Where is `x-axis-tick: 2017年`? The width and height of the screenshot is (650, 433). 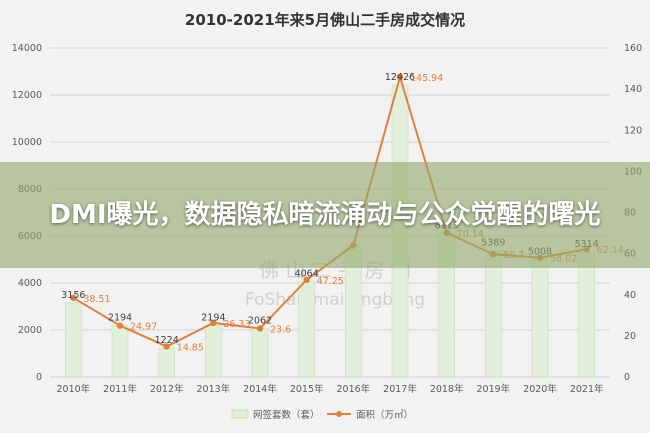 x-axis-tick: 2017年 is located at coordinates (400, 389).